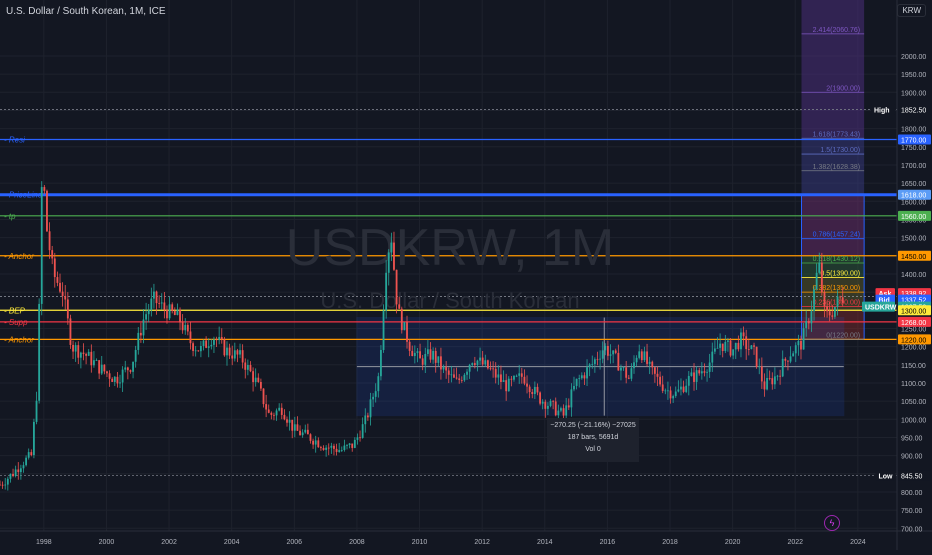  What do you see at coordinates (913, 384) in the screenshot?
I see `y-tick-label: 1100.00` at bounding box center [913, 384].